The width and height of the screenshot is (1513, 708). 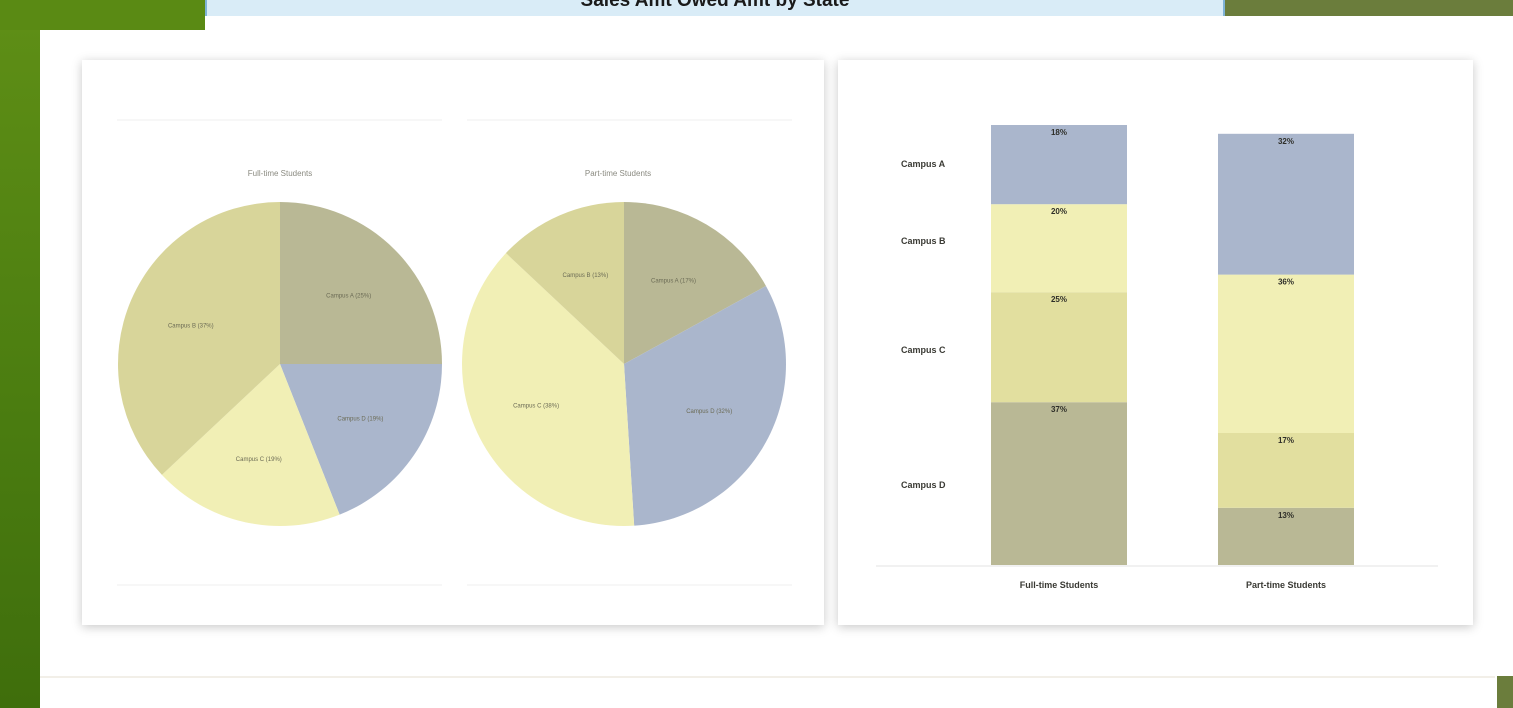 I want to click on pie2-slice-campus-d, so click(x=705, y=405).